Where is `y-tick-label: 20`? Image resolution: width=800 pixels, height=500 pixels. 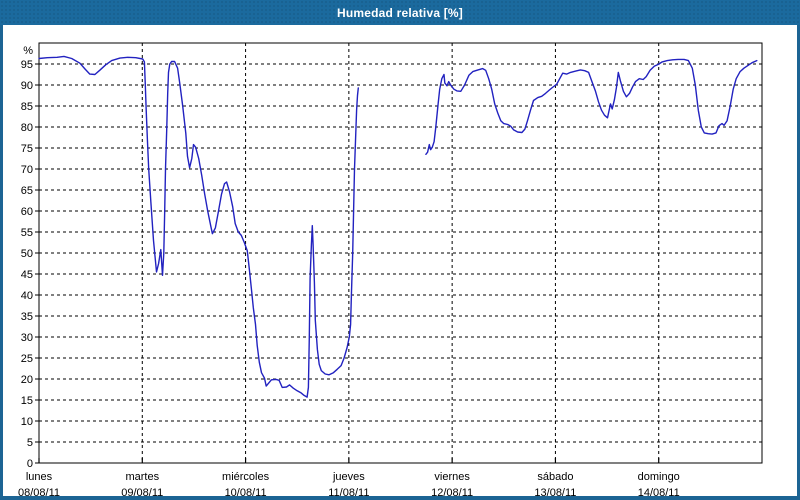
y-tick-label: 20 is located at coordinates (27, 380).